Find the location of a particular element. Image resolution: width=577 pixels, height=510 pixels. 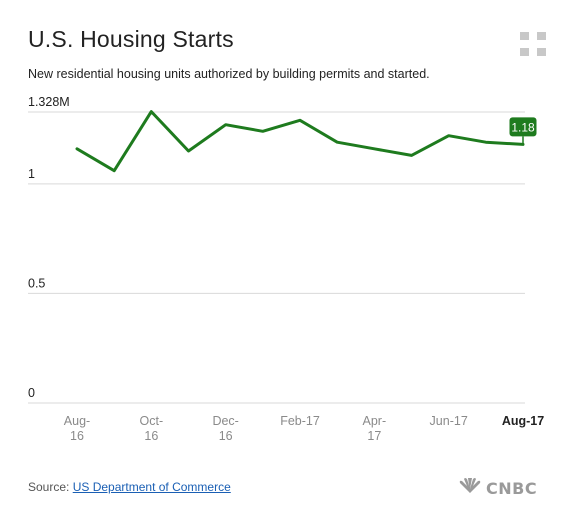

expand-icon is located at coordinates (533, 44).